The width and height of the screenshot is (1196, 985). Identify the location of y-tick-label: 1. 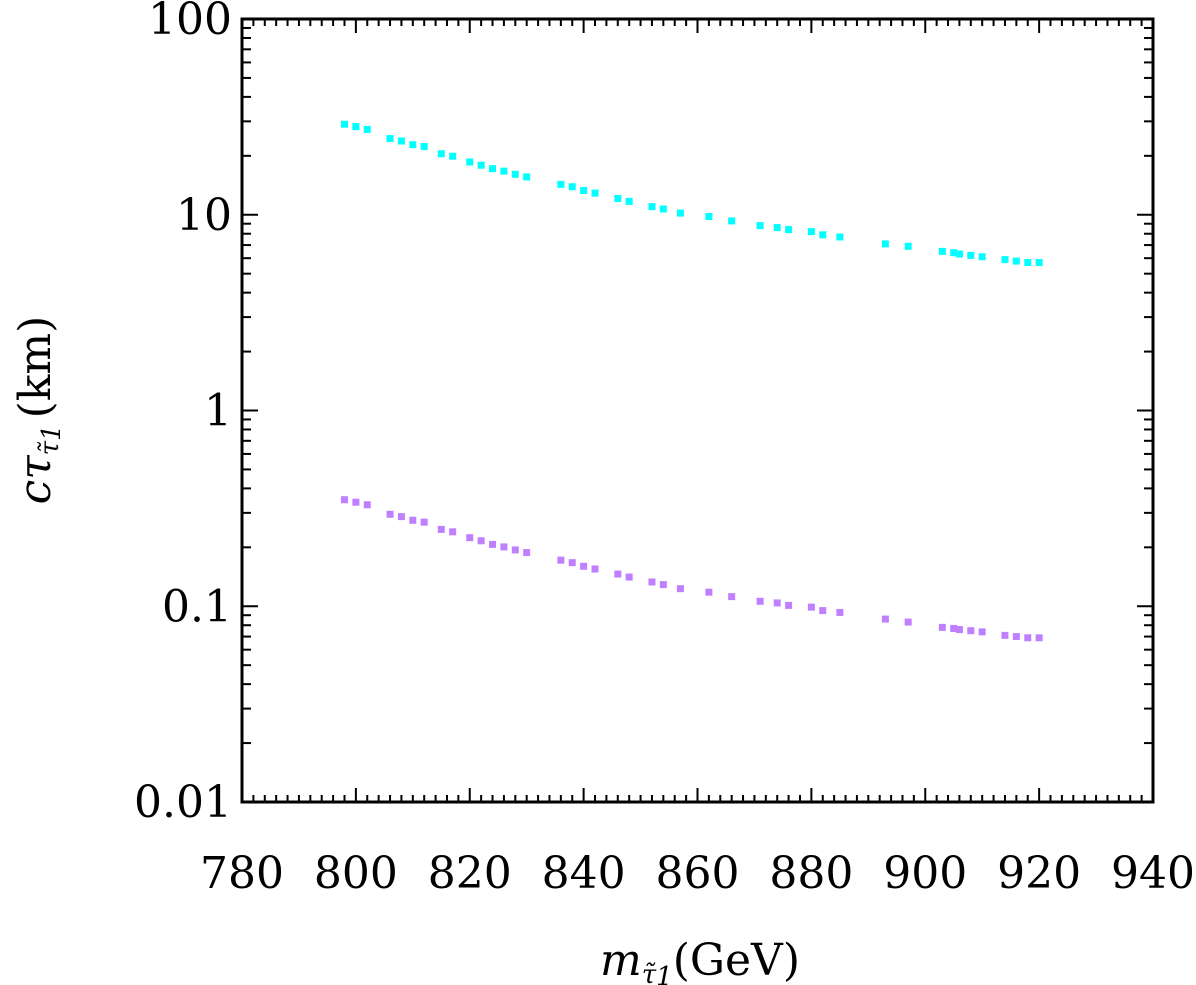
(218, 411).